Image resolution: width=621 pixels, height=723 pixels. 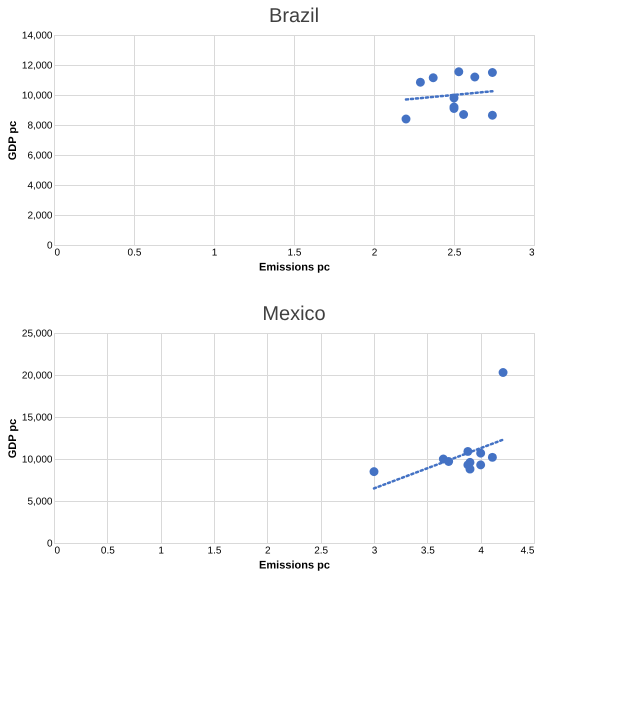 I want to click on y-tick-label: 4,000, so click(x=40, y=186).